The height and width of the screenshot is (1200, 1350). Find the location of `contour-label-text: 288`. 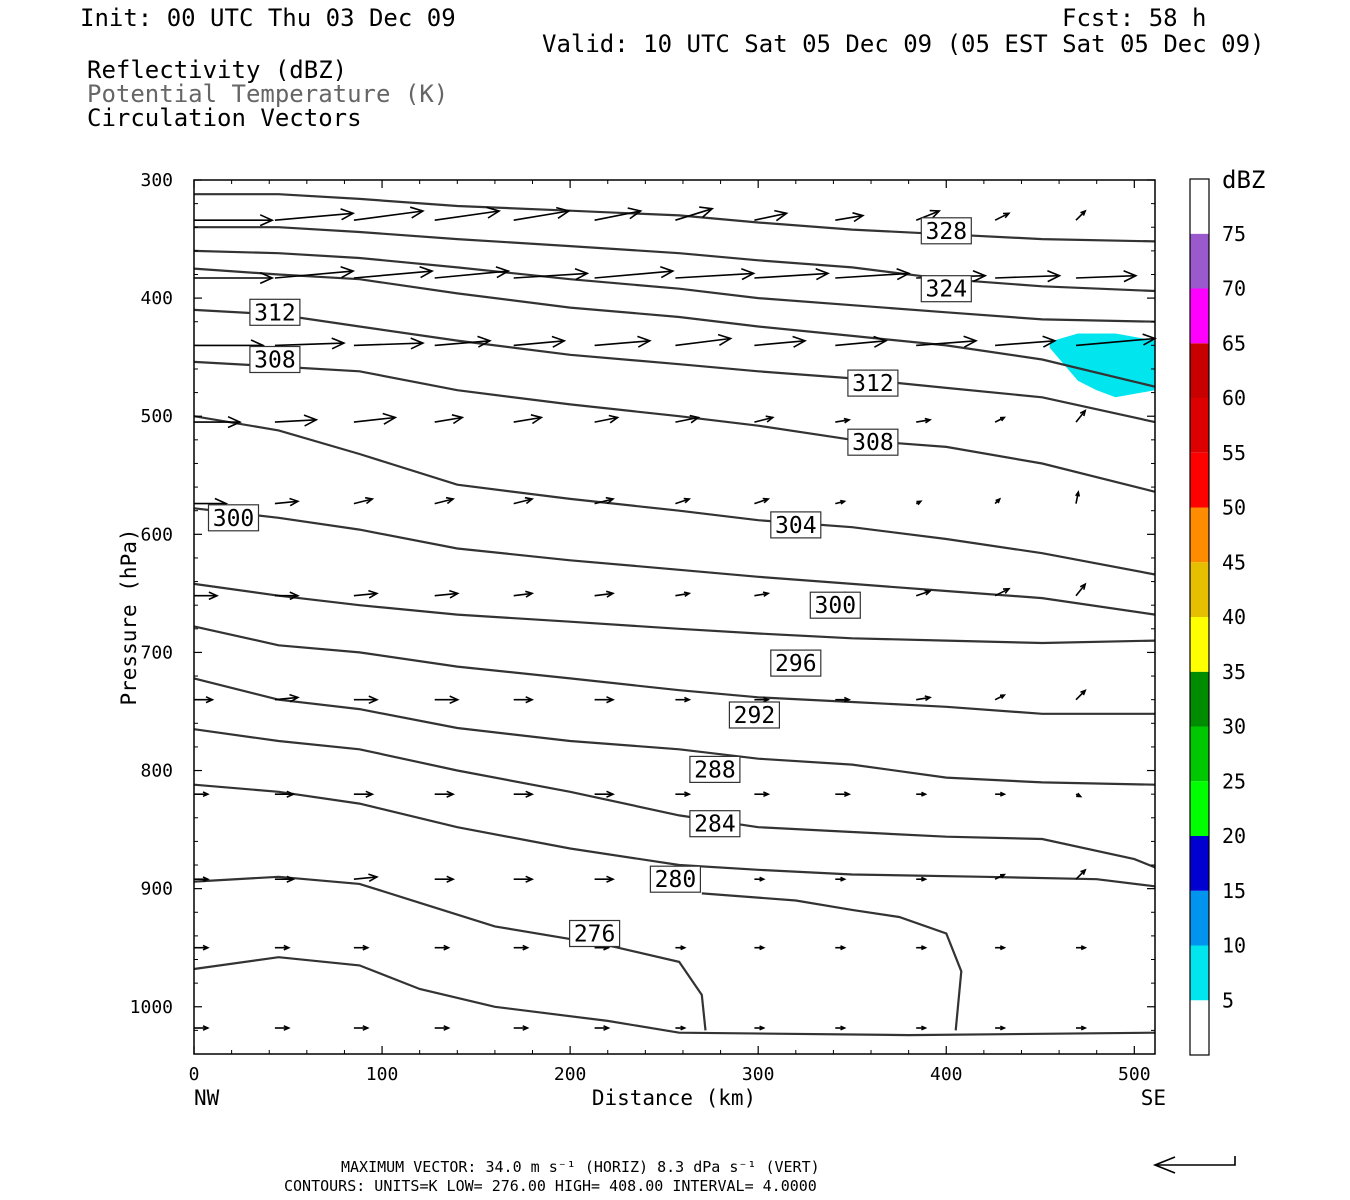

contour-label-text: 288 is located at coordinates (715, 770).